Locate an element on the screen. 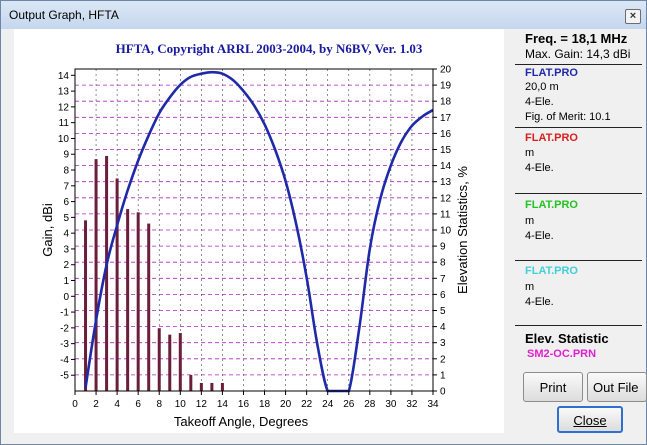 This screenshot has height=445, width=647. y2-tick-label: 14 is located at coordinates (446, 166).